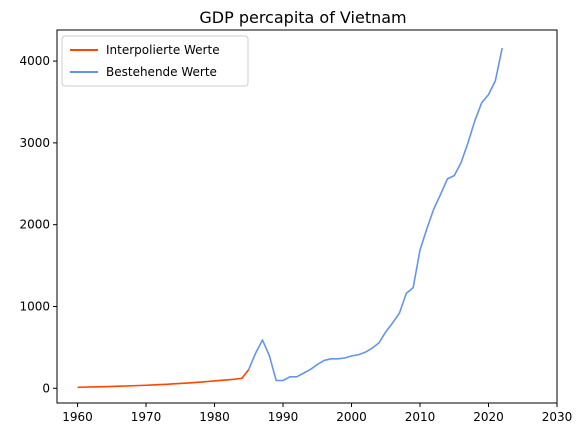 The width and height of the screenshot is (578, 435). Describe the element at coordinates (214, 417) in the screenshot. I see `x-tick-label: 1980` at that location.